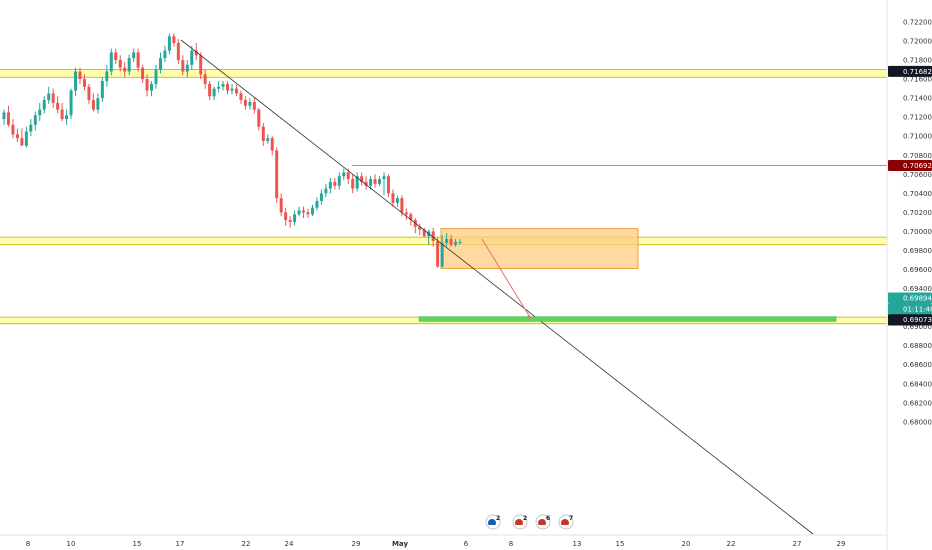 This screenshot has height=550, width=932. I want to click on target-zone, so click(627, 319).